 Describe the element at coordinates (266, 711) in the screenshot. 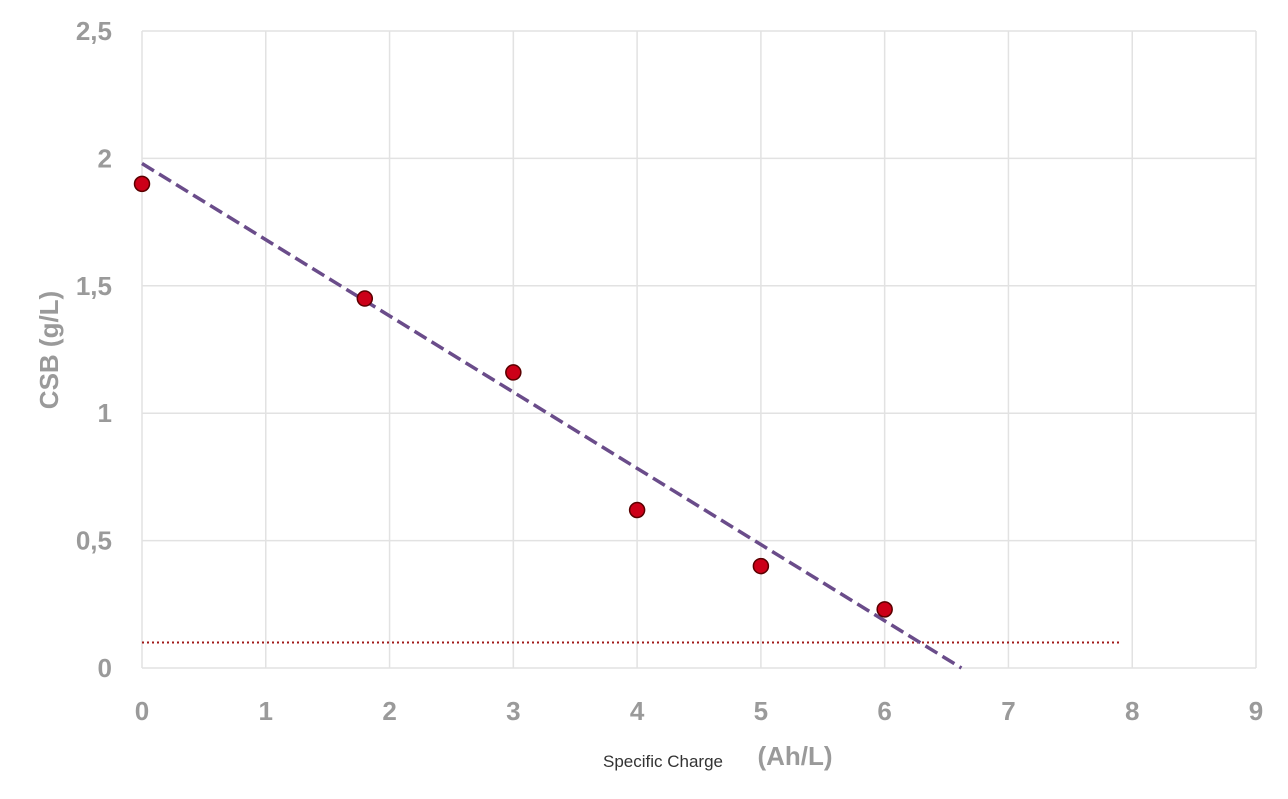

I see `x-tick-label: 1` at that location.